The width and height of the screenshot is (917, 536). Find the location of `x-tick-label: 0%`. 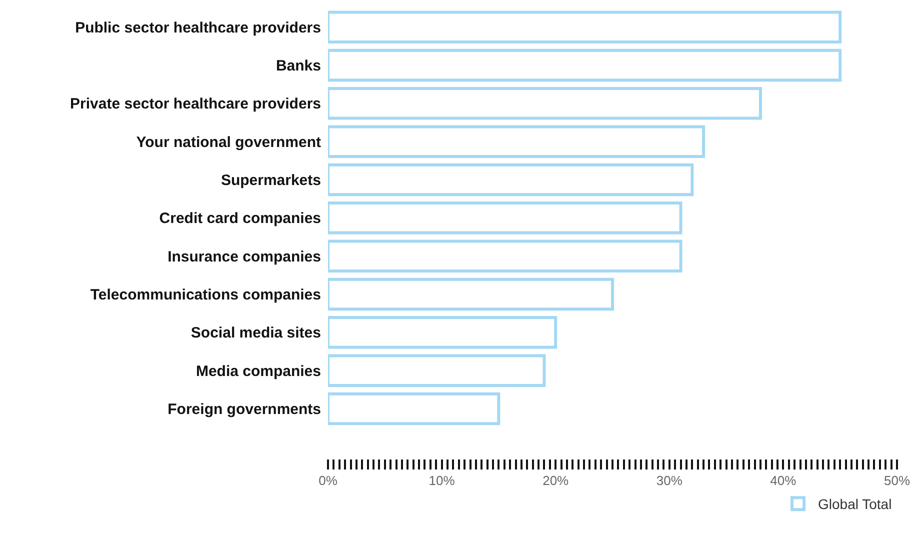

x-tick-label: 0% is located at coordinates (328, 480).